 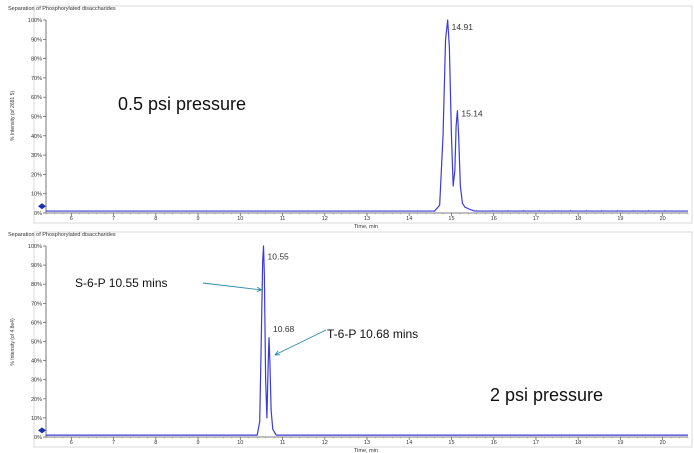 I want to click on peak-label: 15.14, so click(x=472, y=114).